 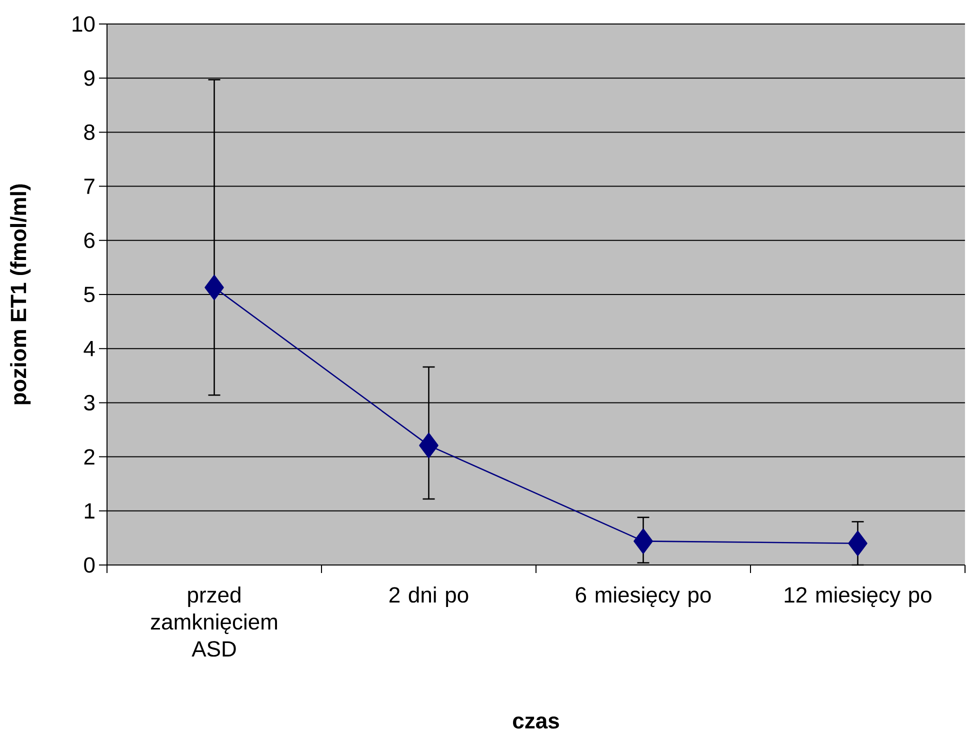 What do you see at coordinates (89, 294) in the screenshot?
I see `y-tick-label: 5` at bounding box center [89, 294].